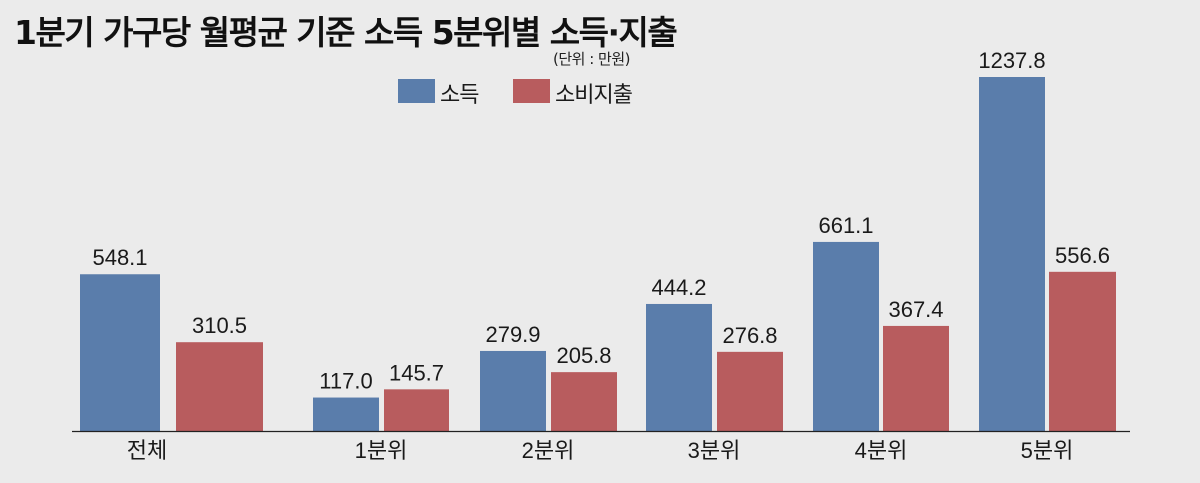 This screenshot has width=1200, height=483. What do you see at coordinates (119, 257) in the screenshot?
I see `data-label-income: 548.1` at bounding box center [119, 257].